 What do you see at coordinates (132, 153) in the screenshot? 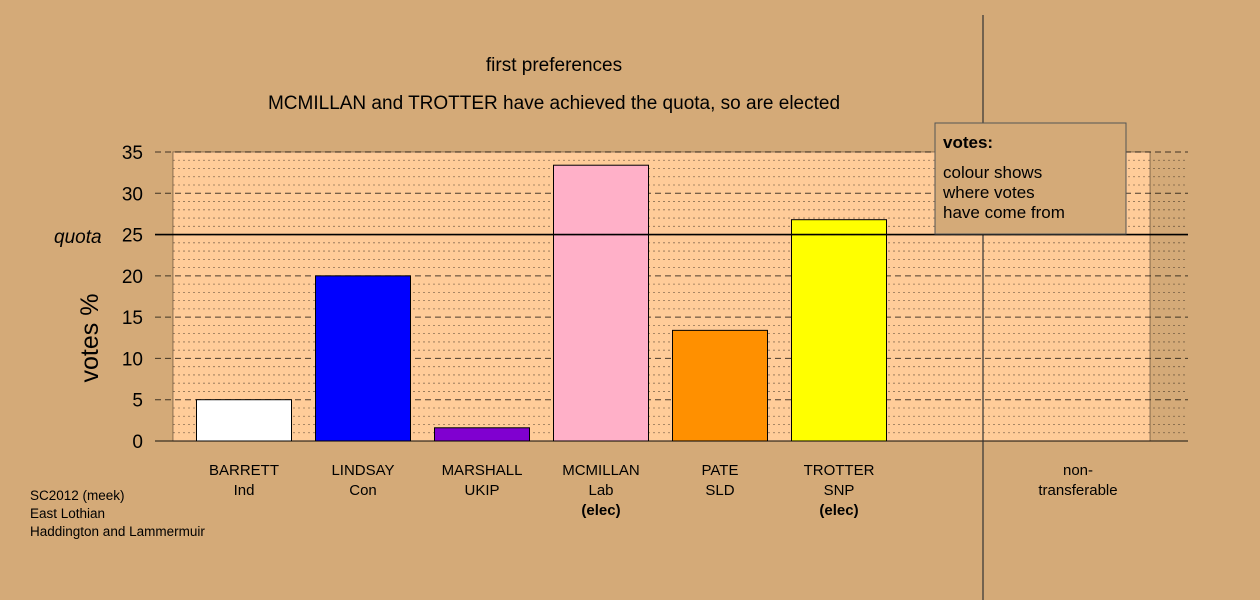
I see `y-tick-label: 35` at bounding box center [132, 153].